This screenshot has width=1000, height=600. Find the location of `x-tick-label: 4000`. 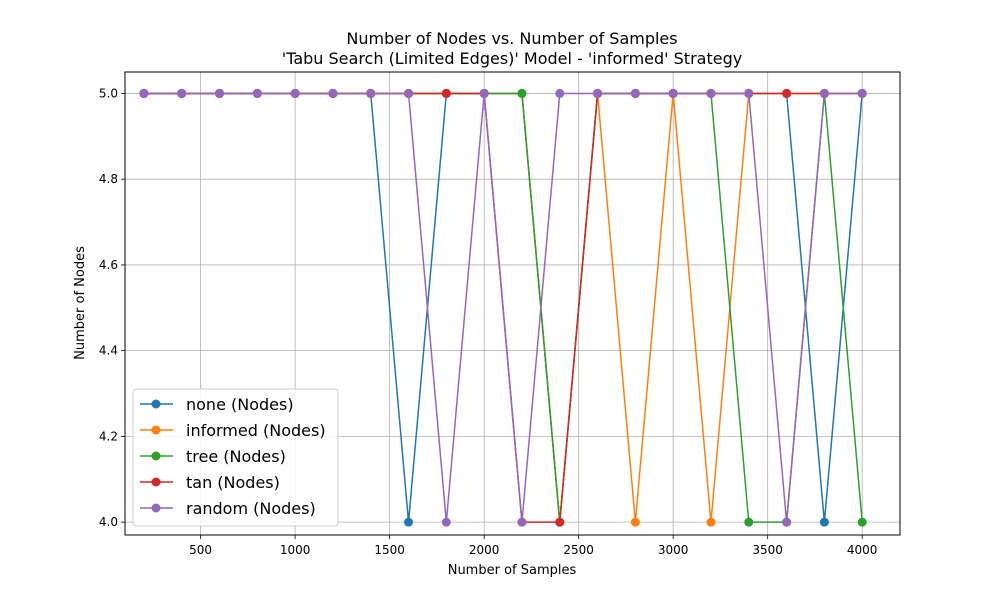

x-tick-label: 4000 is located at coordinates (862, 550).